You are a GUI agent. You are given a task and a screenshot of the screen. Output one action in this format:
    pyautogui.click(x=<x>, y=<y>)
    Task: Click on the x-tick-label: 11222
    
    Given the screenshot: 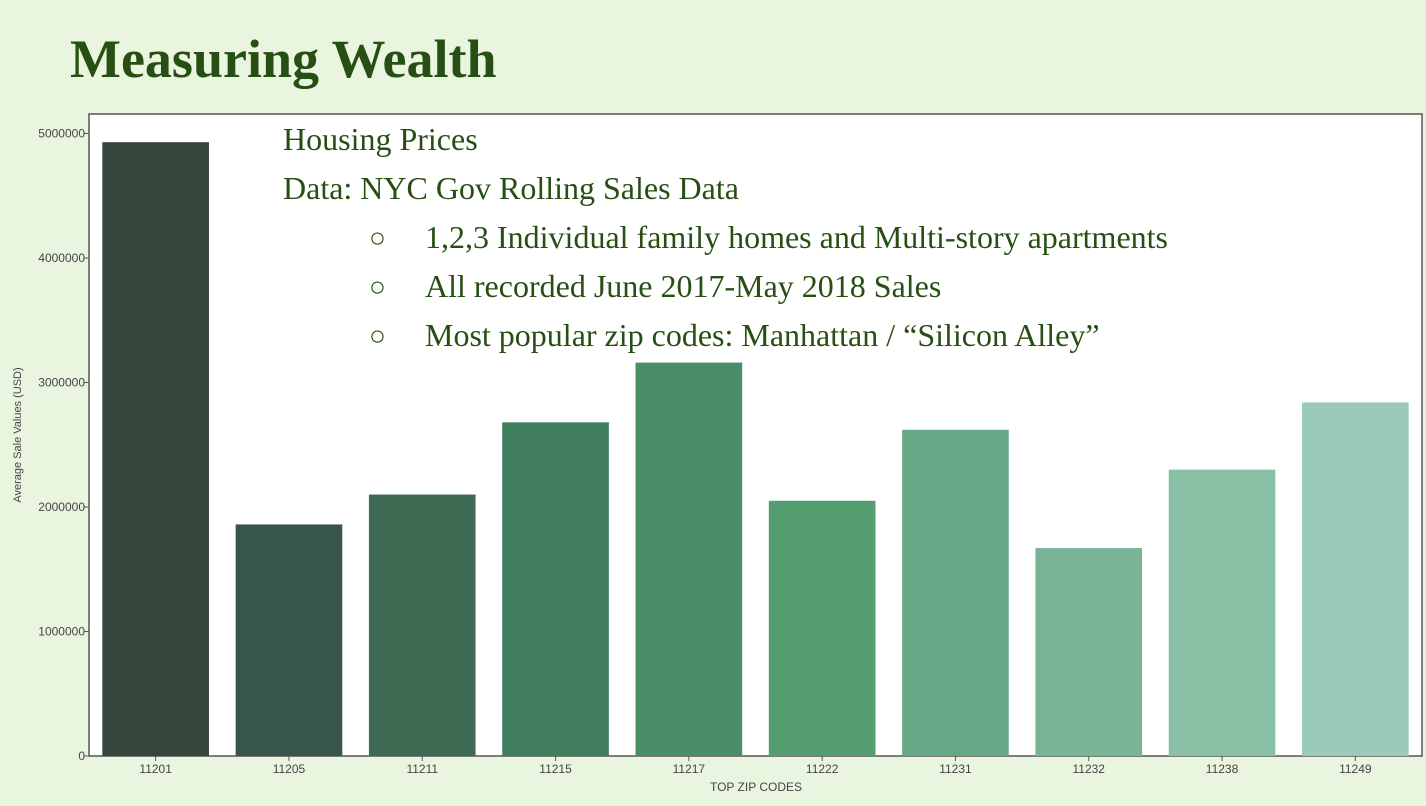 What is the action you would take?
    pyautogui.click(x=822, y=769)
    